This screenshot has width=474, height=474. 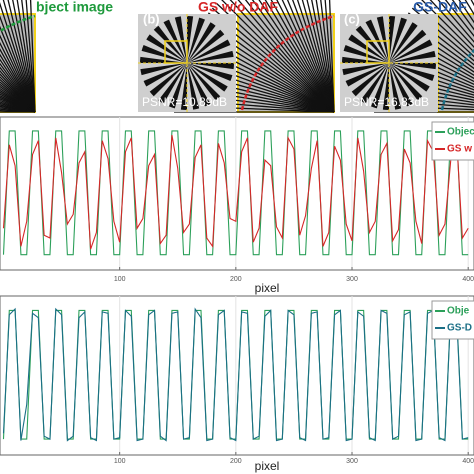 I want to click on x-tick-label: 200, so click(x=236, y=279).